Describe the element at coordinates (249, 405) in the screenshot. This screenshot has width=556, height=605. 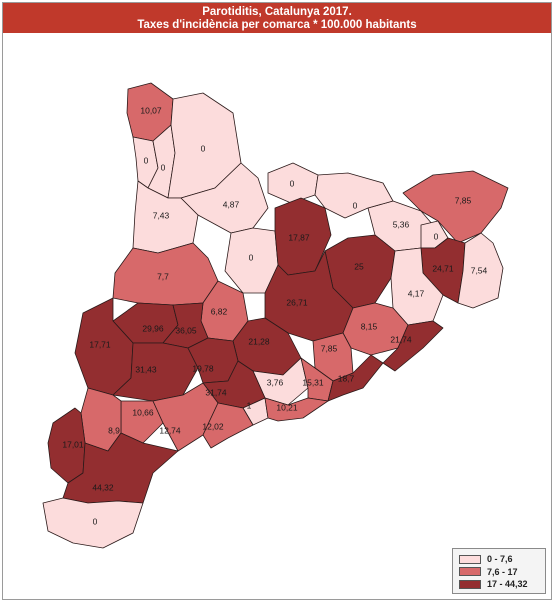
I see `label-r34: 1` at that location.